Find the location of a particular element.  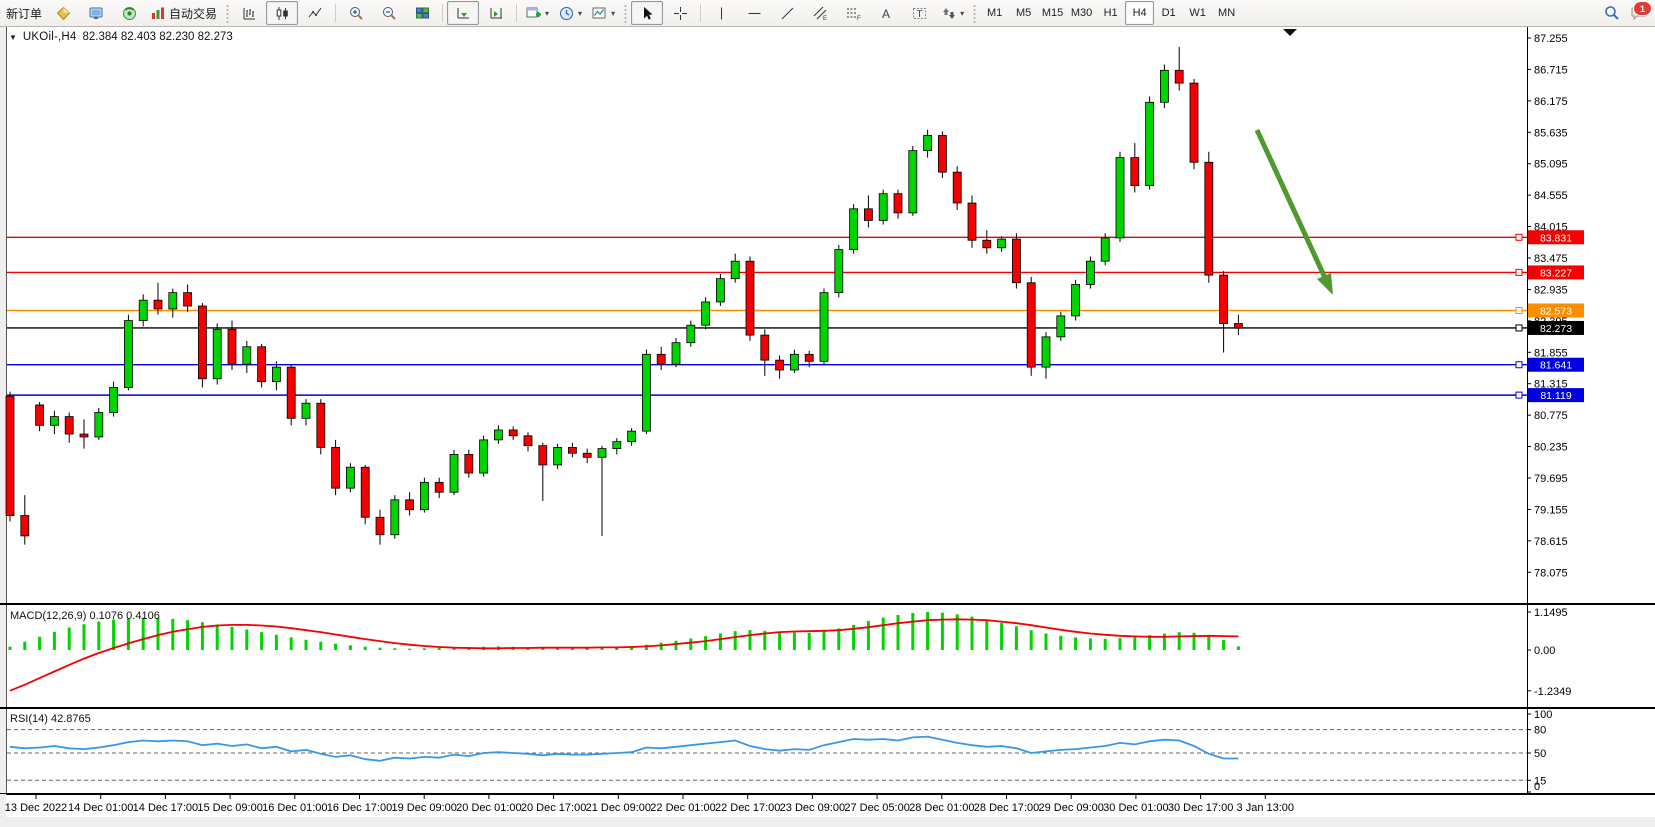

timeframe-button-m30: M30 is located at coordinates (1081, 13).